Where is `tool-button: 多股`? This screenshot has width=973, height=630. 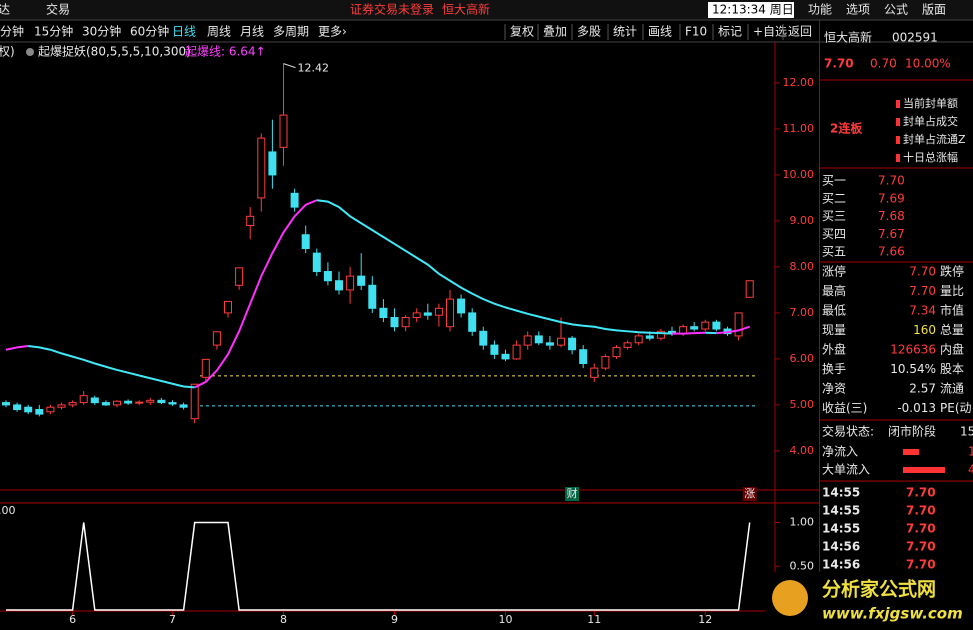
tool-button: 多股 is located at coordinates (589, 32).